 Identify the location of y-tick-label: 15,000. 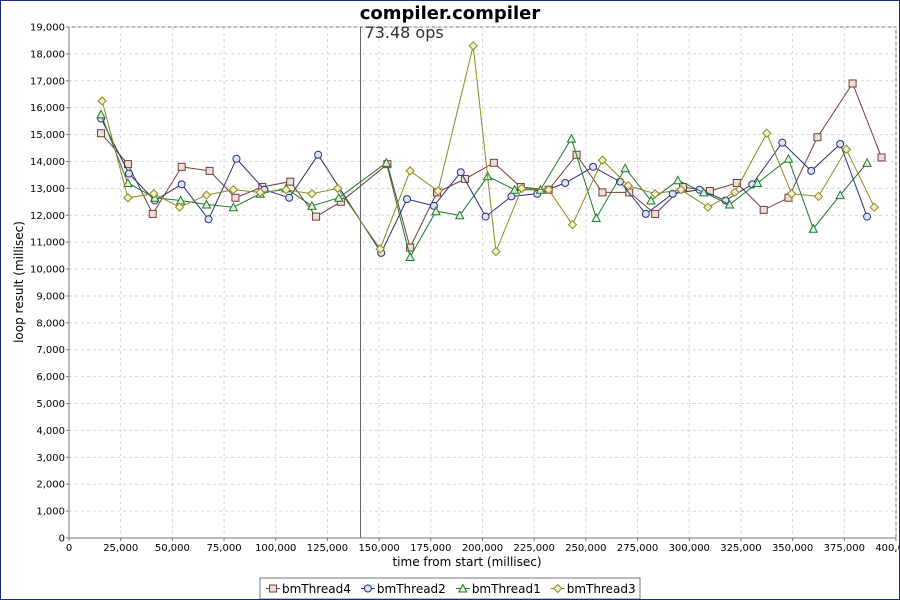
(47, 135).